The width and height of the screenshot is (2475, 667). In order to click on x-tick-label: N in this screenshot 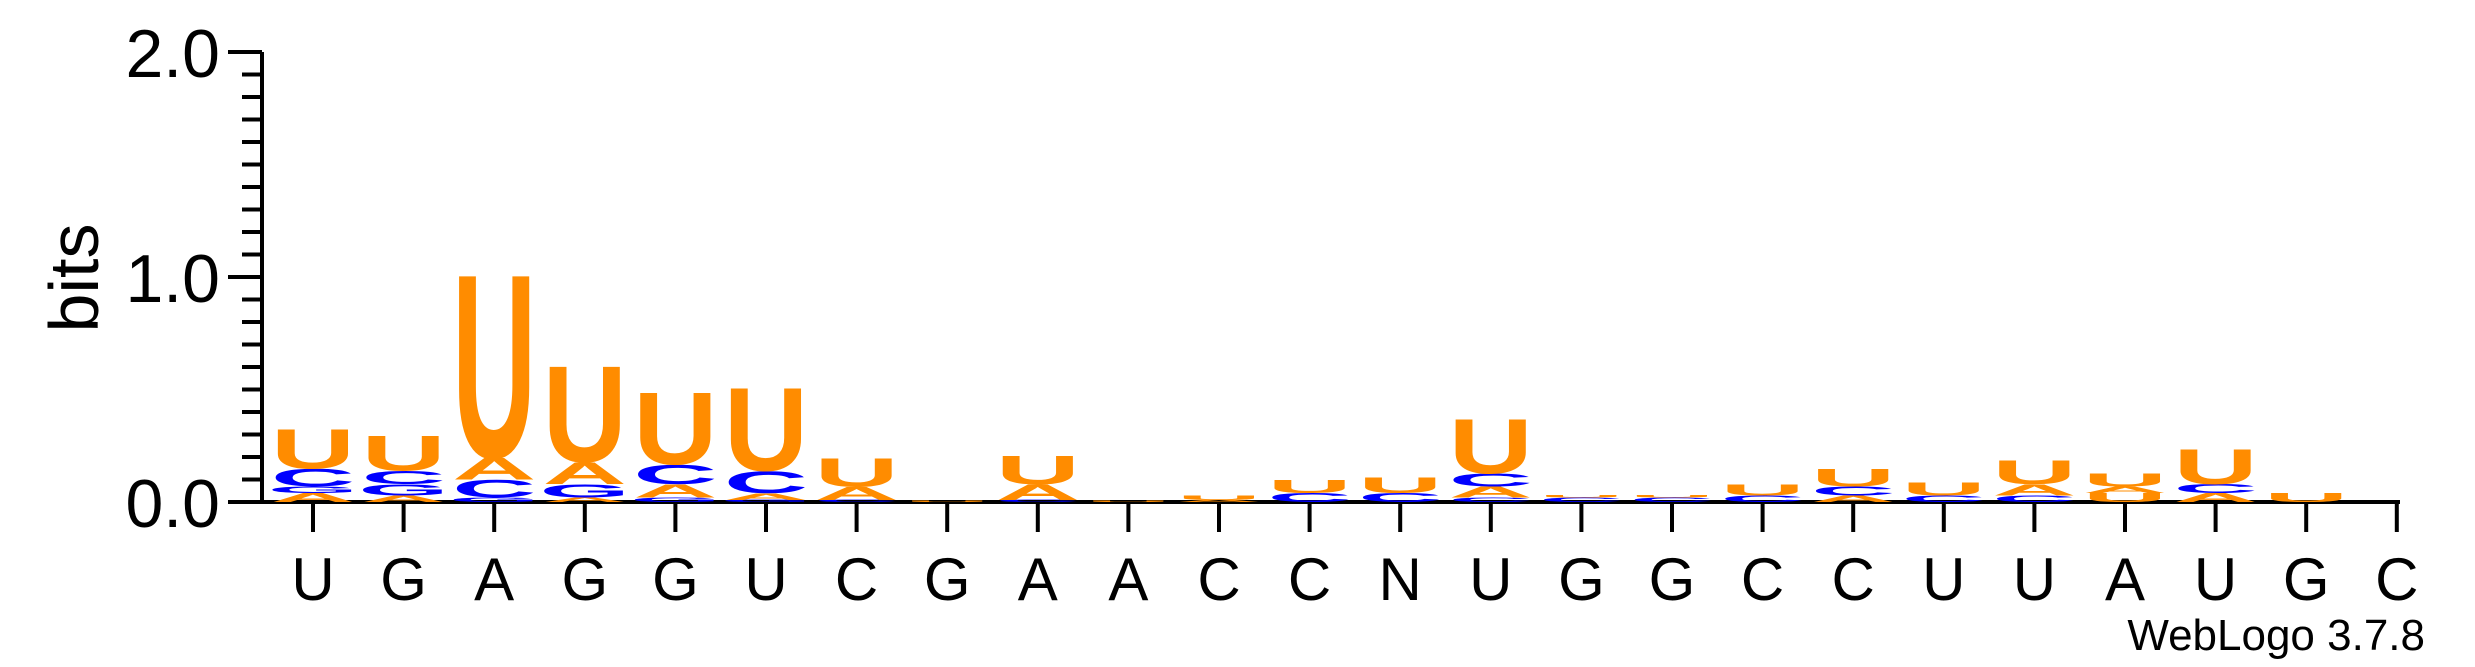, I will do `click(1400, 579)`.